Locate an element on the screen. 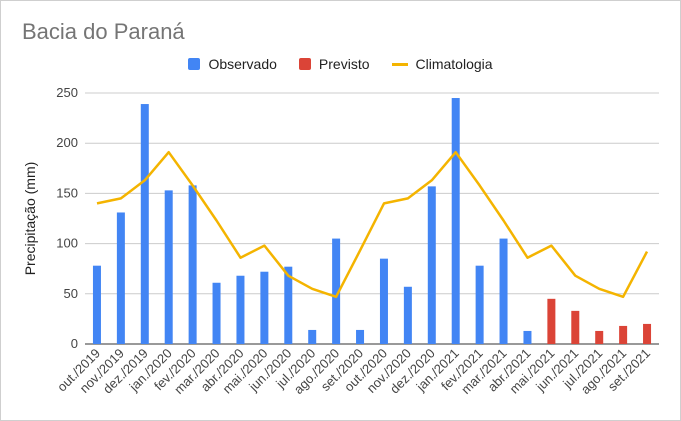 The height and width of the screenshot is (421, 681). legend-label-previsto: Previsto is located at coordinates (344, 64).